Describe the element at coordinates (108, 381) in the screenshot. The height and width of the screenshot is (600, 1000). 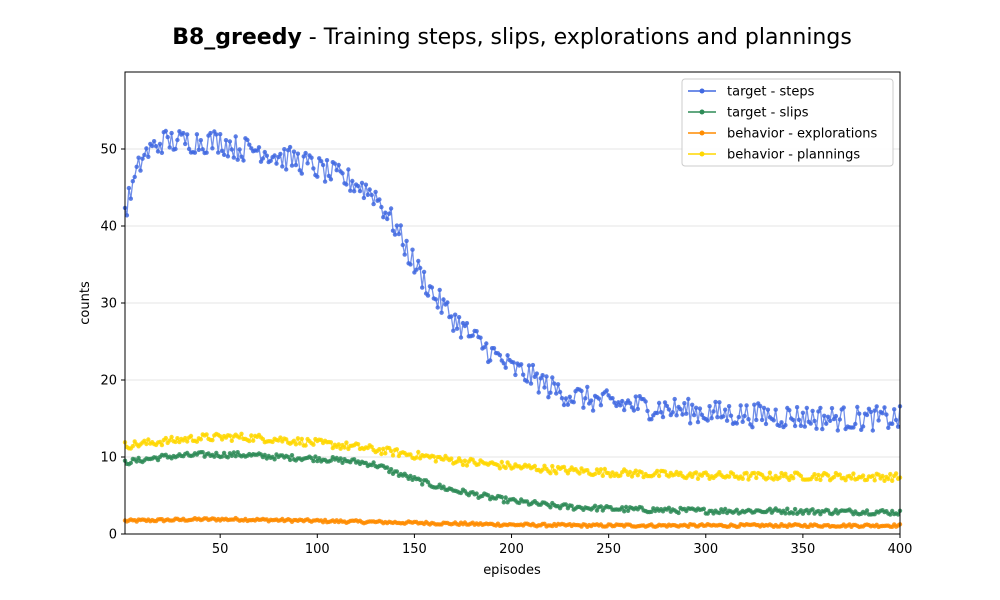
I see `y-tick-label: 20` at that location.